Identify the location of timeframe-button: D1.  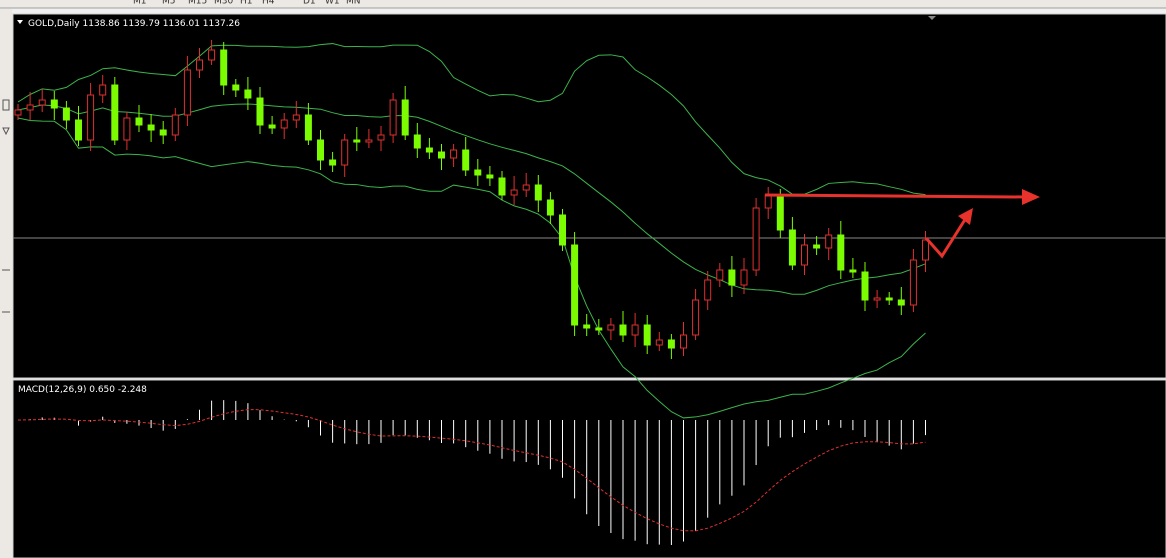
(309, 3).